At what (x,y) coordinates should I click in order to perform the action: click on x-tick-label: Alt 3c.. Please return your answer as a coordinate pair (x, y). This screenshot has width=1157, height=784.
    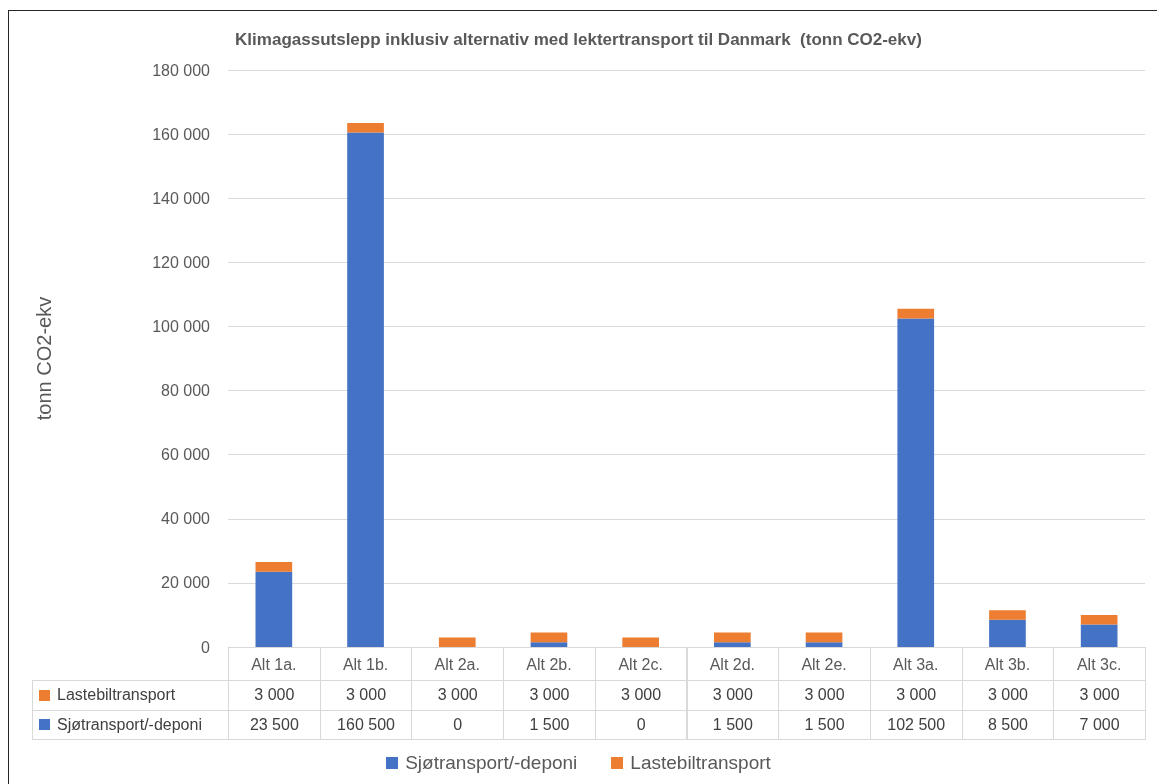
    Looking at the image, I should click on (1099, 664).